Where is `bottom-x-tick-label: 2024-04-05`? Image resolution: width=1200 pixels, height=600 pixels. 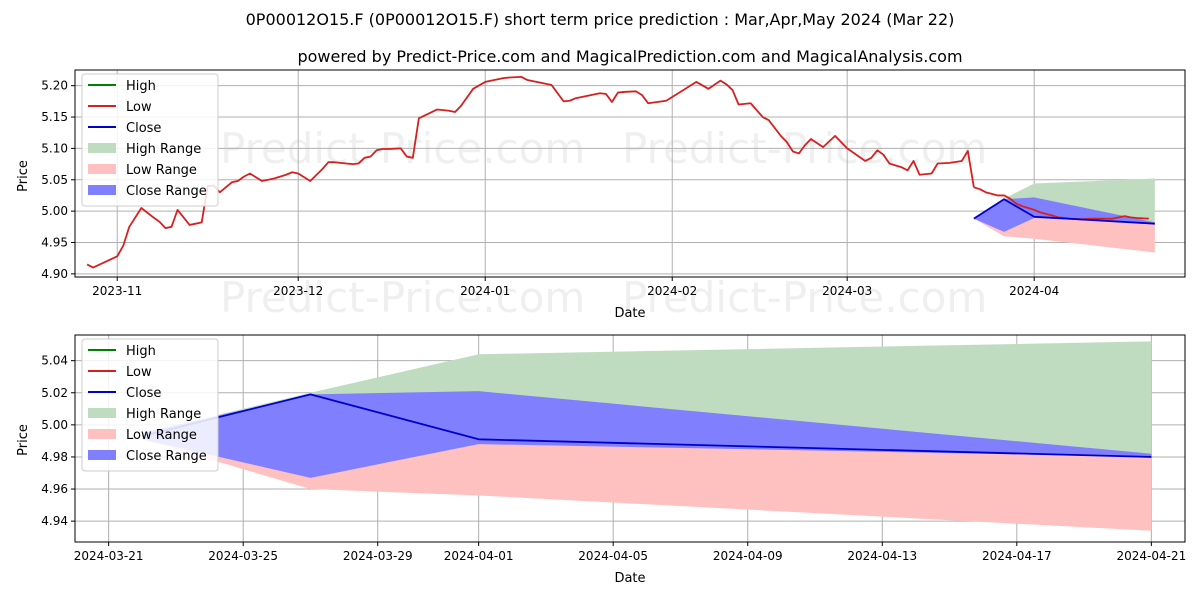 bottom-x-tick-label: 2024-04-05 is located at coordinates (613, 556).